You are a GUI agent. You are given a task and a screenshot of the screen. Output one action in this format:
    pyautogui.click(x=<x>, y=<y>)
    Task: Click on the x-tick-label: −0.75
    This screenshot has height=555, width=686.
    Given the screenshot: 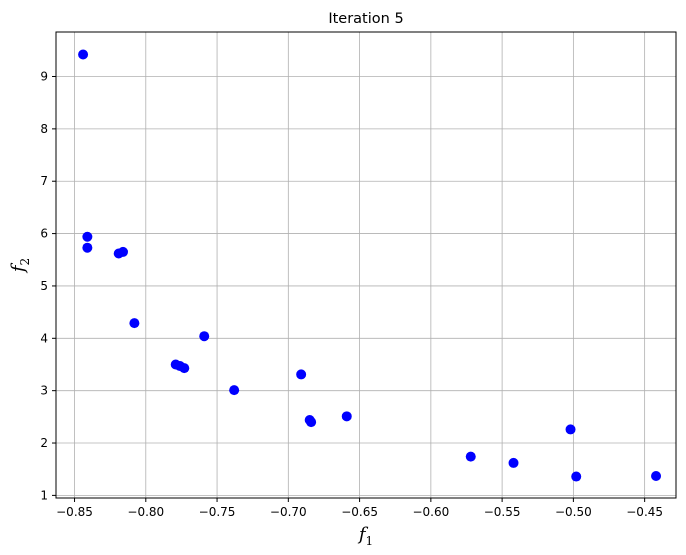 What is the action you would take?
    pyautogui.click(x=217, y=512)
    